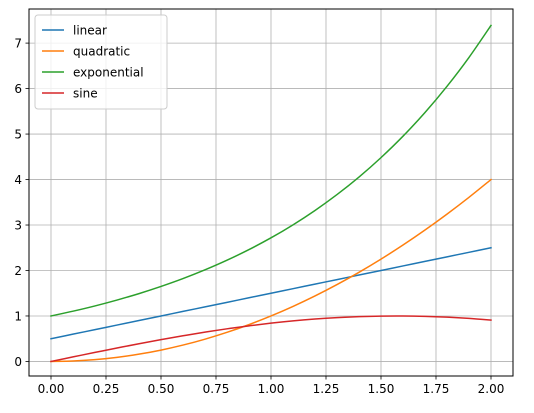 This screenshot has height=413, width=534. Describe the element at coordinates (271, 389) in the screenshot. I see `x-tick-label: 1.00` at that location.